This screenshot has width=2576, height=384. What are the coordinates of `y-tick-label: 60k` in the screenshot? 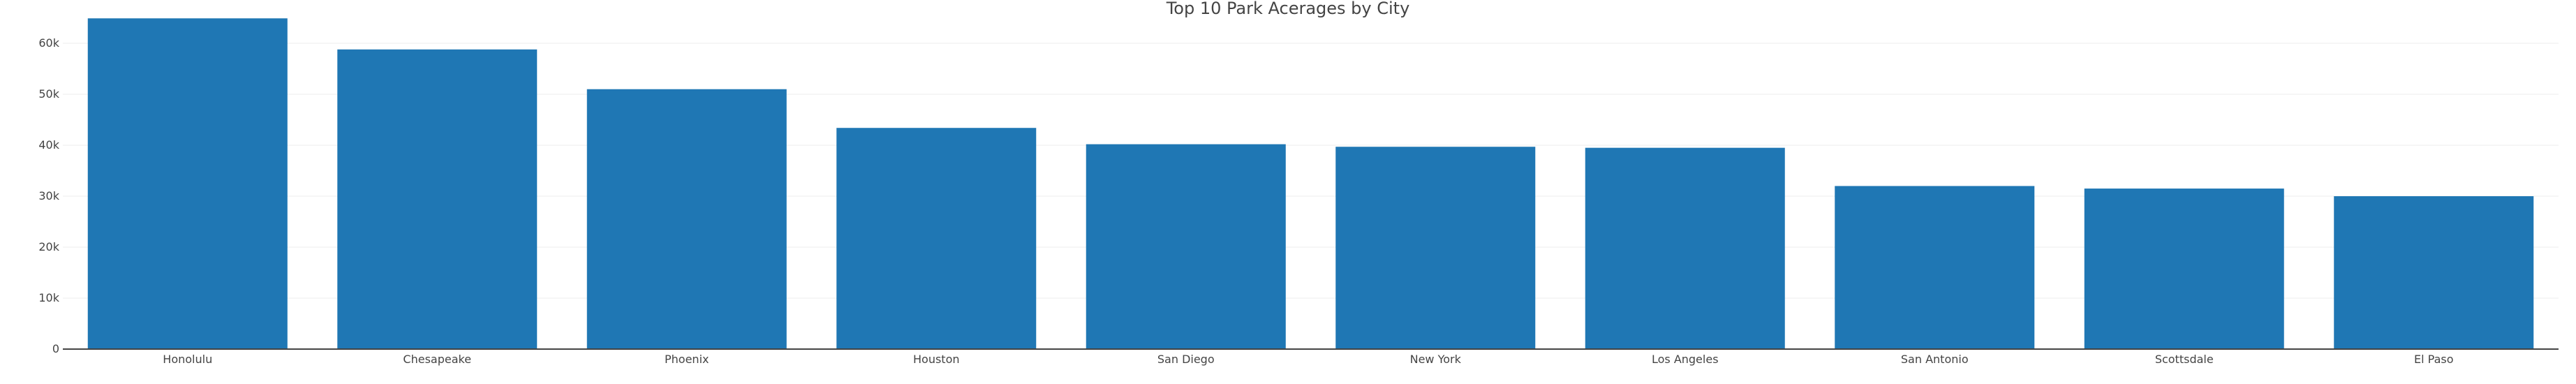 It's located at (48, 43).